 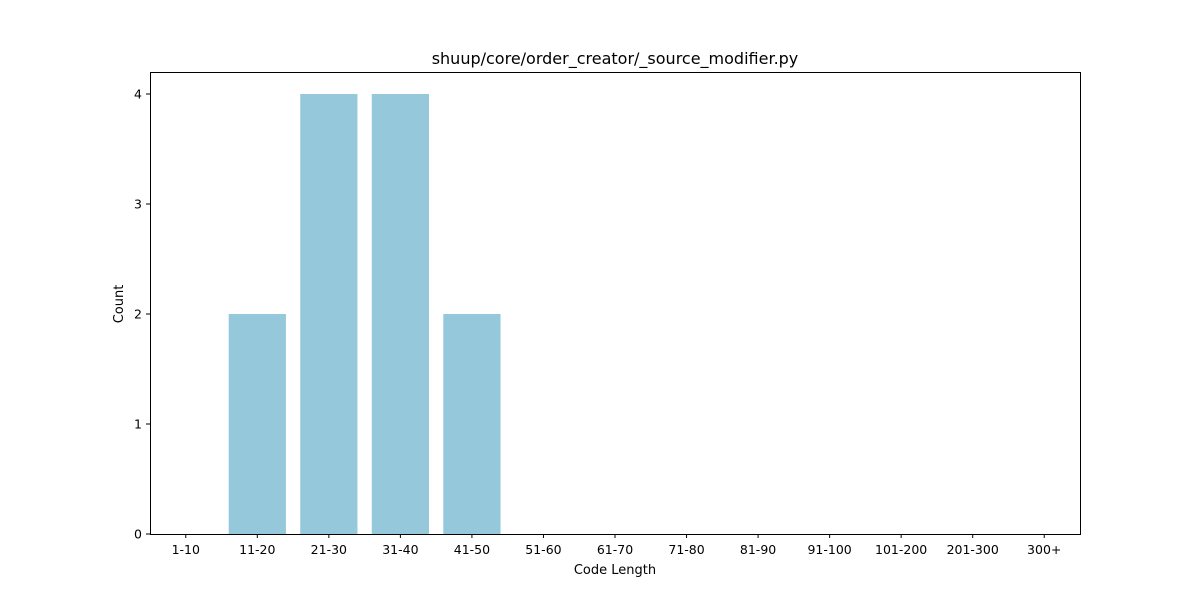 What do you see at coordinates (615, 549) in the screenshot?
I see `x-tick-label: 61-70` at bounding box center [615, 549].